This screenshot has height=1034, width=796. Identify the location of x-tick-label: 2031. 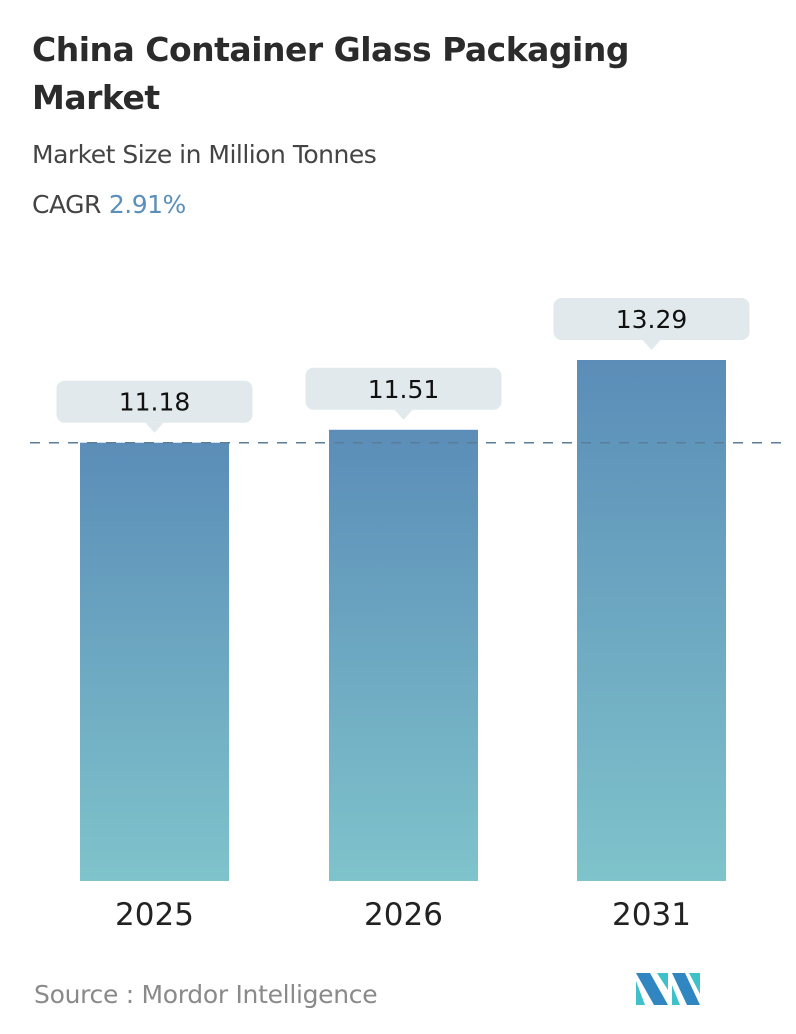
(651, 915).